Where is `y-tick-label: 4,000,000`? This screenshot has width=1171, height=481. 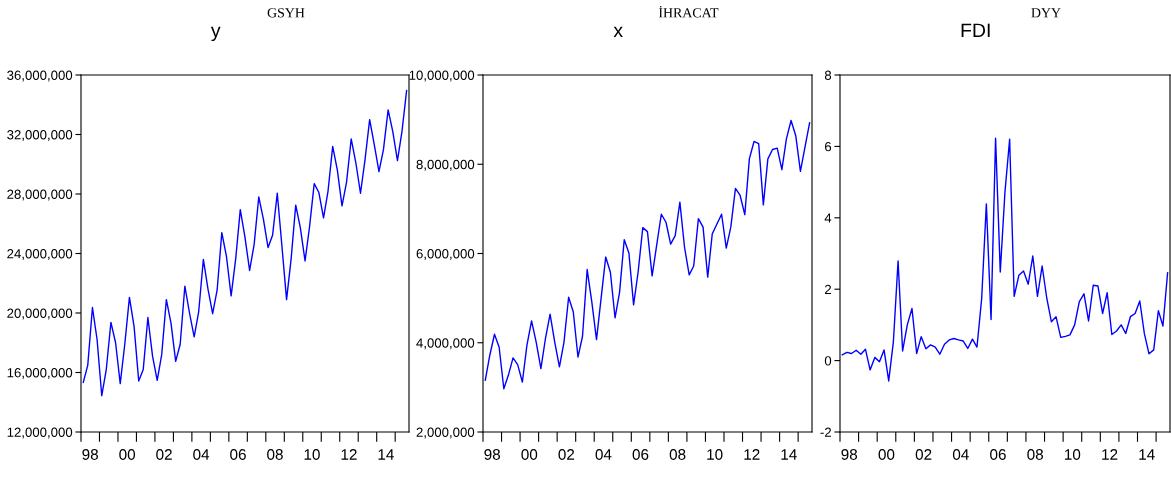
y-tick-label: 4,000,000 is located at coordinates (445, 344).